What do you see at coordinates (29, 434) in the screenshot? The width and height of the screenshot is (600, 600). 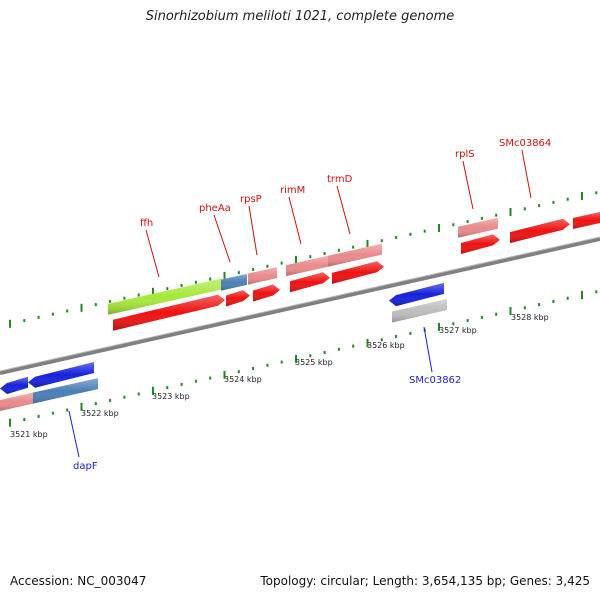 I see `scale-label-3521: 3521 kbp` at bounding box center [29, 434].